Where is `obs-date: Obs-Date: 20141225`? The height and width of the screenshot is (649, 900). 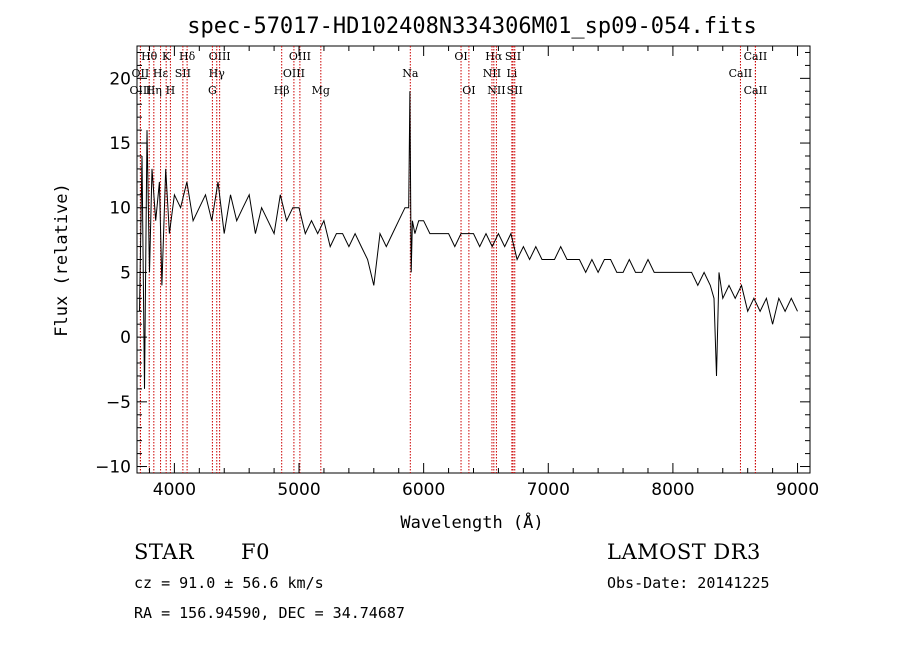
obs-date: Obs-Date: 20141225 is located at coordinates (688, 583).